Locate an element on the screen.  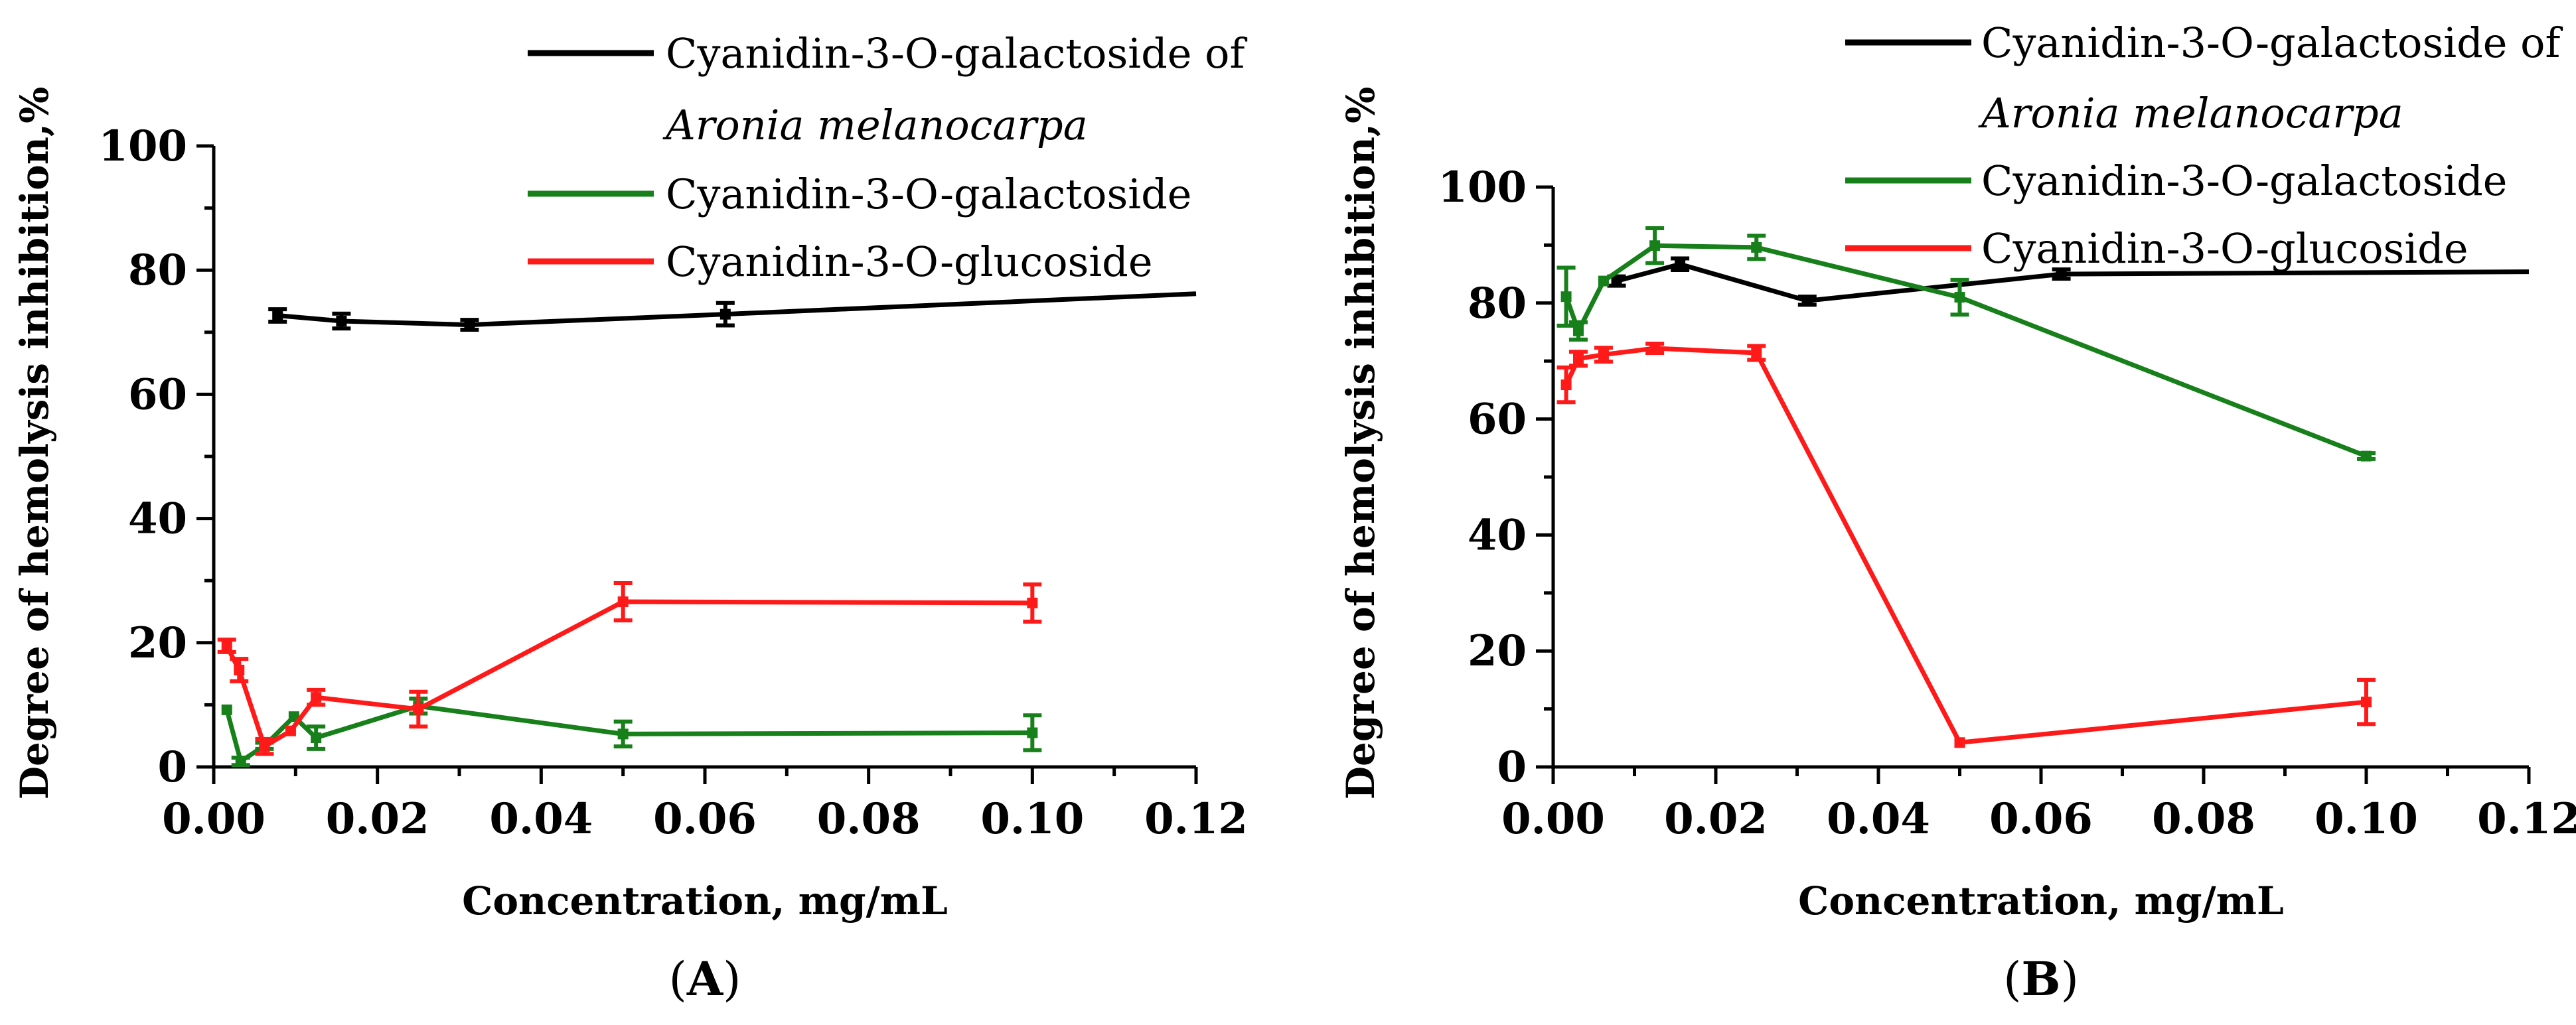
panel-label-letter: B is located at coordinates (2040, 978).